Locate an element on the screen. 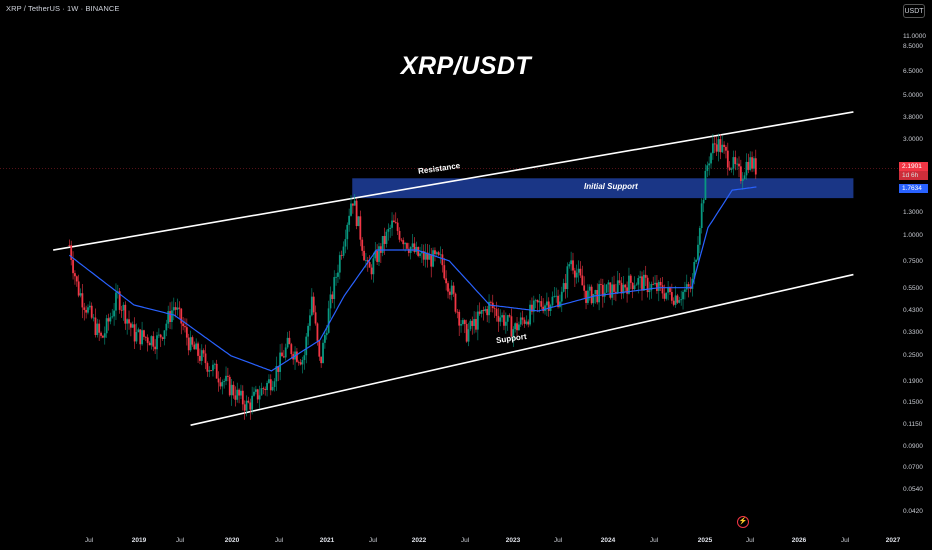  price-tick-label: 0.2500 is located at coordinates (913, 355).